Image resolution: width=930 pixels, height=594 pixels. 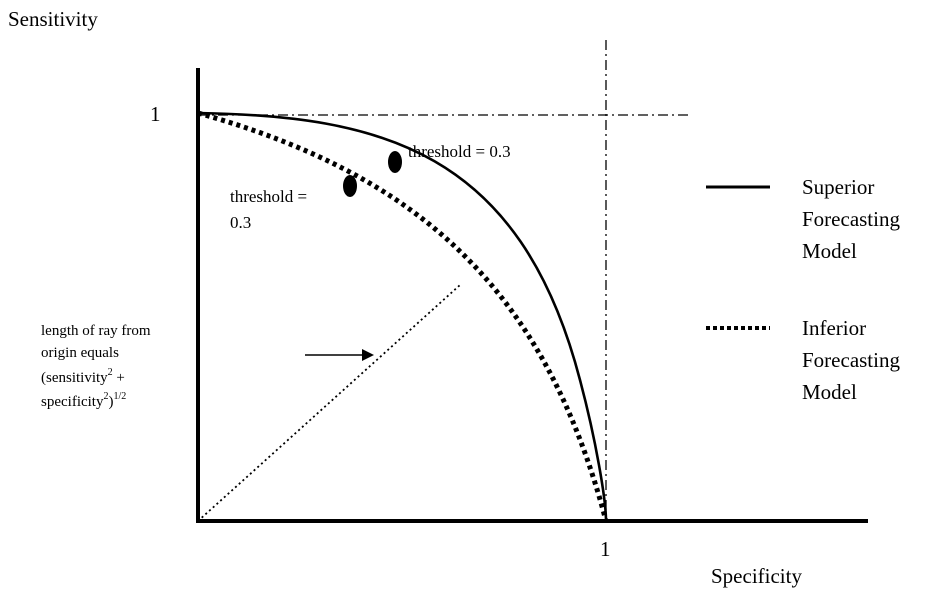 I want to click on y-axis-label: Sensitivity, so click(x=53, y=19).